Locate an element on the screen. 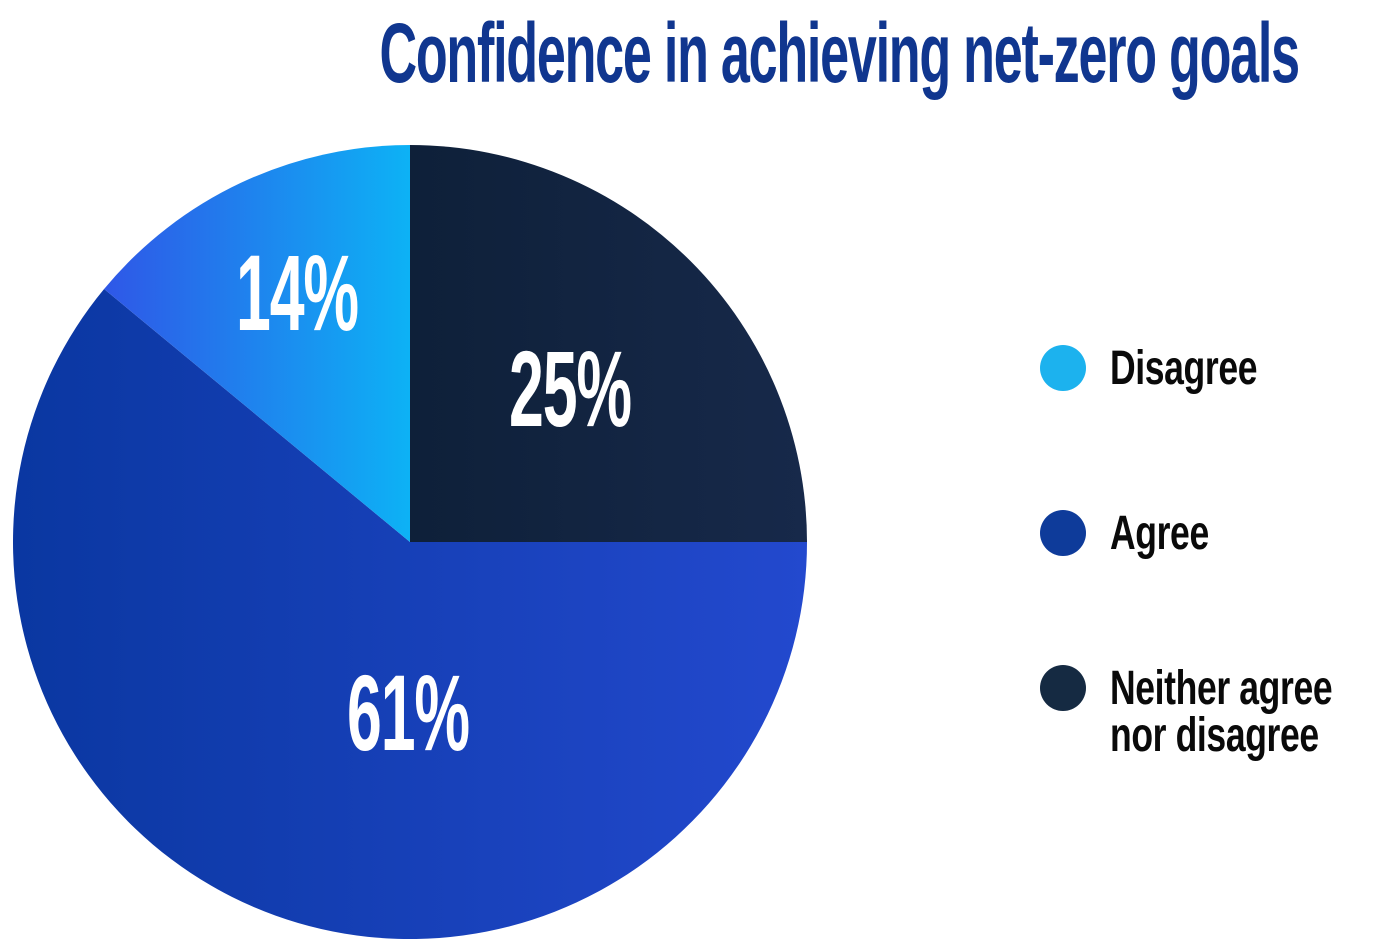 This screenshot has height=945, width=1386. legend-label-agree: Agree is located at coordinates (1159, 533).